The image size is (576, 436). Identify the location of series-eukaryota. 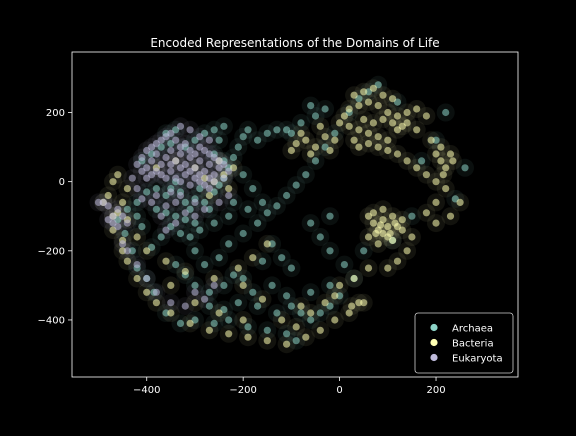
(163, 216).